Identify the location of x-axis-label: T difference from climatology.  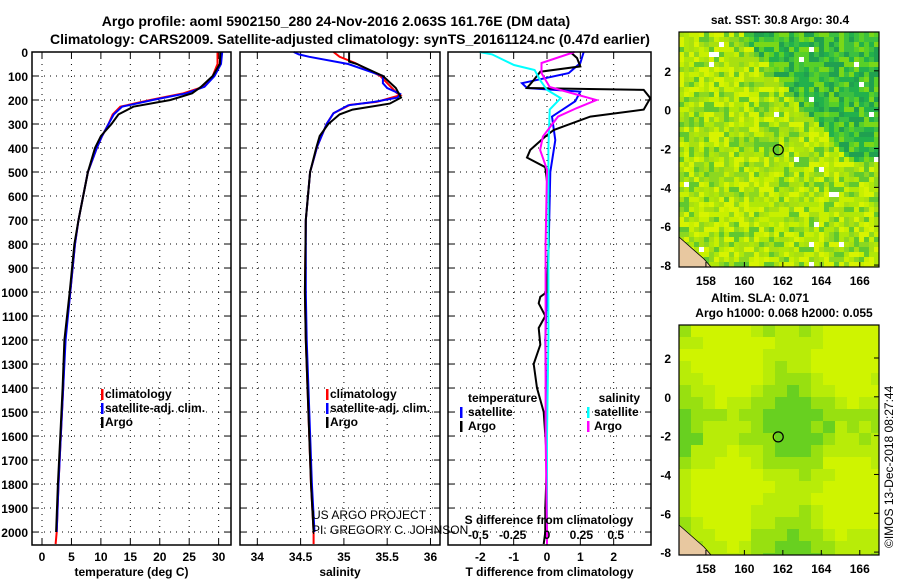
(549, 572).